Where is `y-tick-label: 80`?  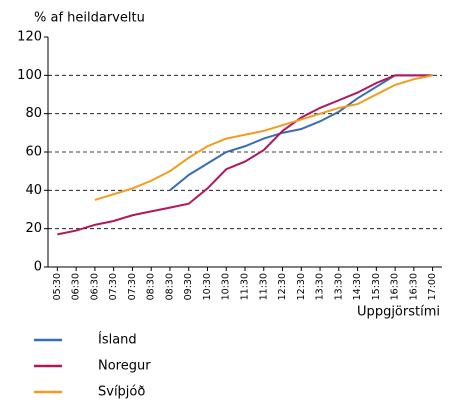 y-tick-label: 80 is located at coordinates (33, 113).